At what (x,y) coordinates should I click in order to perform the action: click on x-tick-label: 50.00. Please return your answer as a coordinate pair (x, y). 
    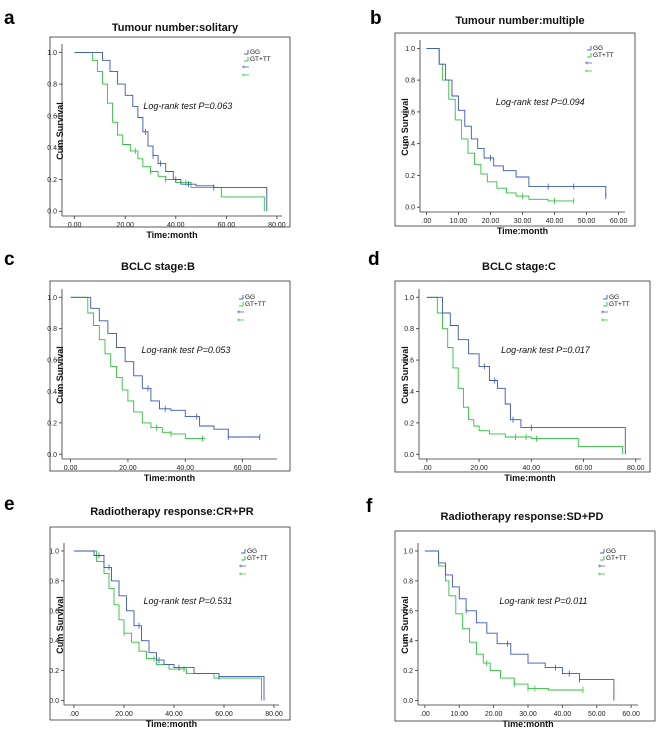
    Looking at the image, I should click on (597, 714).